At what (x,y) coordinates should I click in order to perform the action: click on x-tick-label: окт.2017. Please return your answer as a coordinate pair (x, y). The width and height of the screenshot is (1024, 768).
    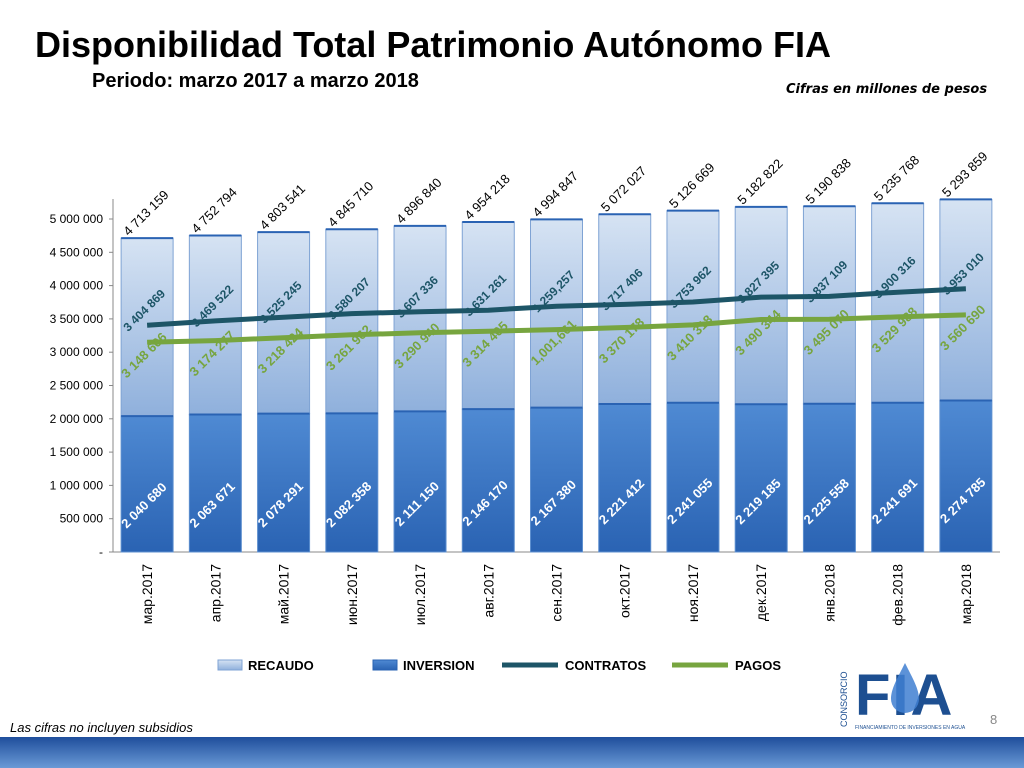
    Looking at the image, I should click on (625, 591).